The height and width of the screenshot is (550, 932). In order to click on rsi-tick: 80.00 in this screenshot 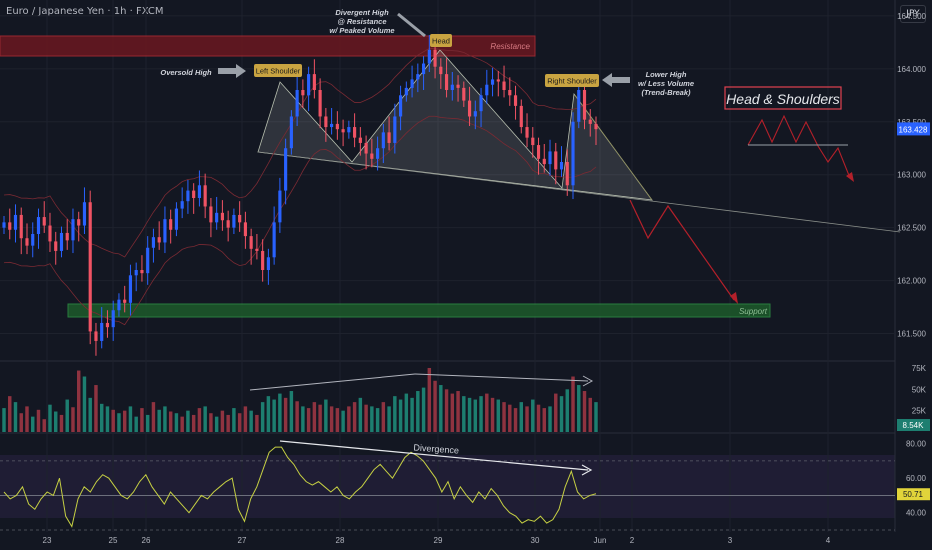, I will do `click(916, 444)`.